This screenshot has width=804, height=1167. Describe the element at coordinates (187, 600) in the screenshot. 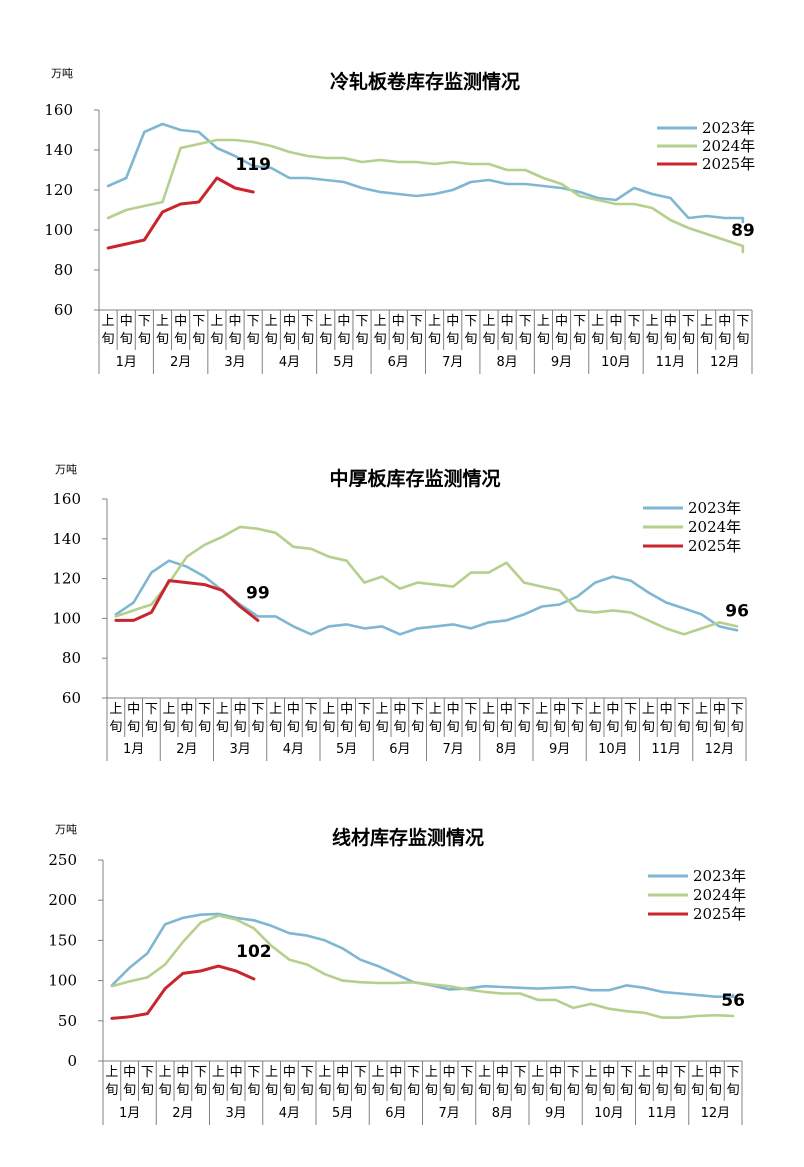

I see `series-line-2025` at that location.